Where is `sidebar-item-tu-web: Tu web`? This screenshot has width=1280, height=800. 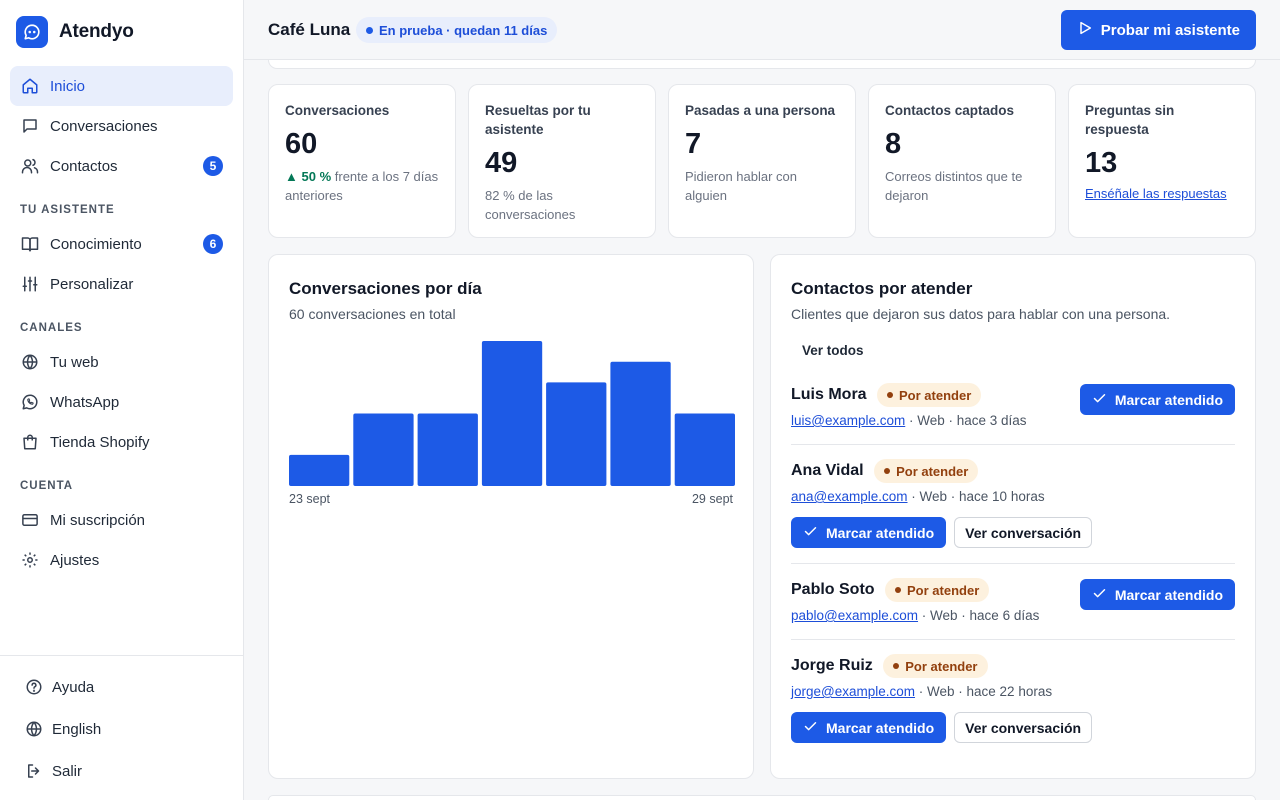
sidebar-item-tu-web: Tu web is located at coordinates (121, 362).